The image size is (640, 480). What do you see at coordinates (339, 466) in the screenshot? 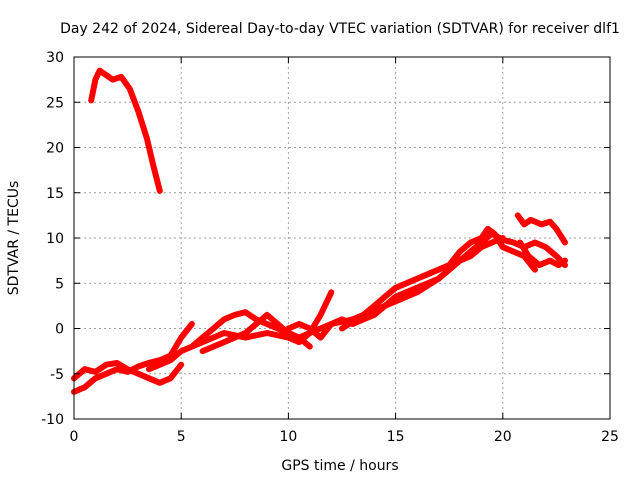
I see `x-axis-title: GPS time / hours` at bounding box center [339, 466].